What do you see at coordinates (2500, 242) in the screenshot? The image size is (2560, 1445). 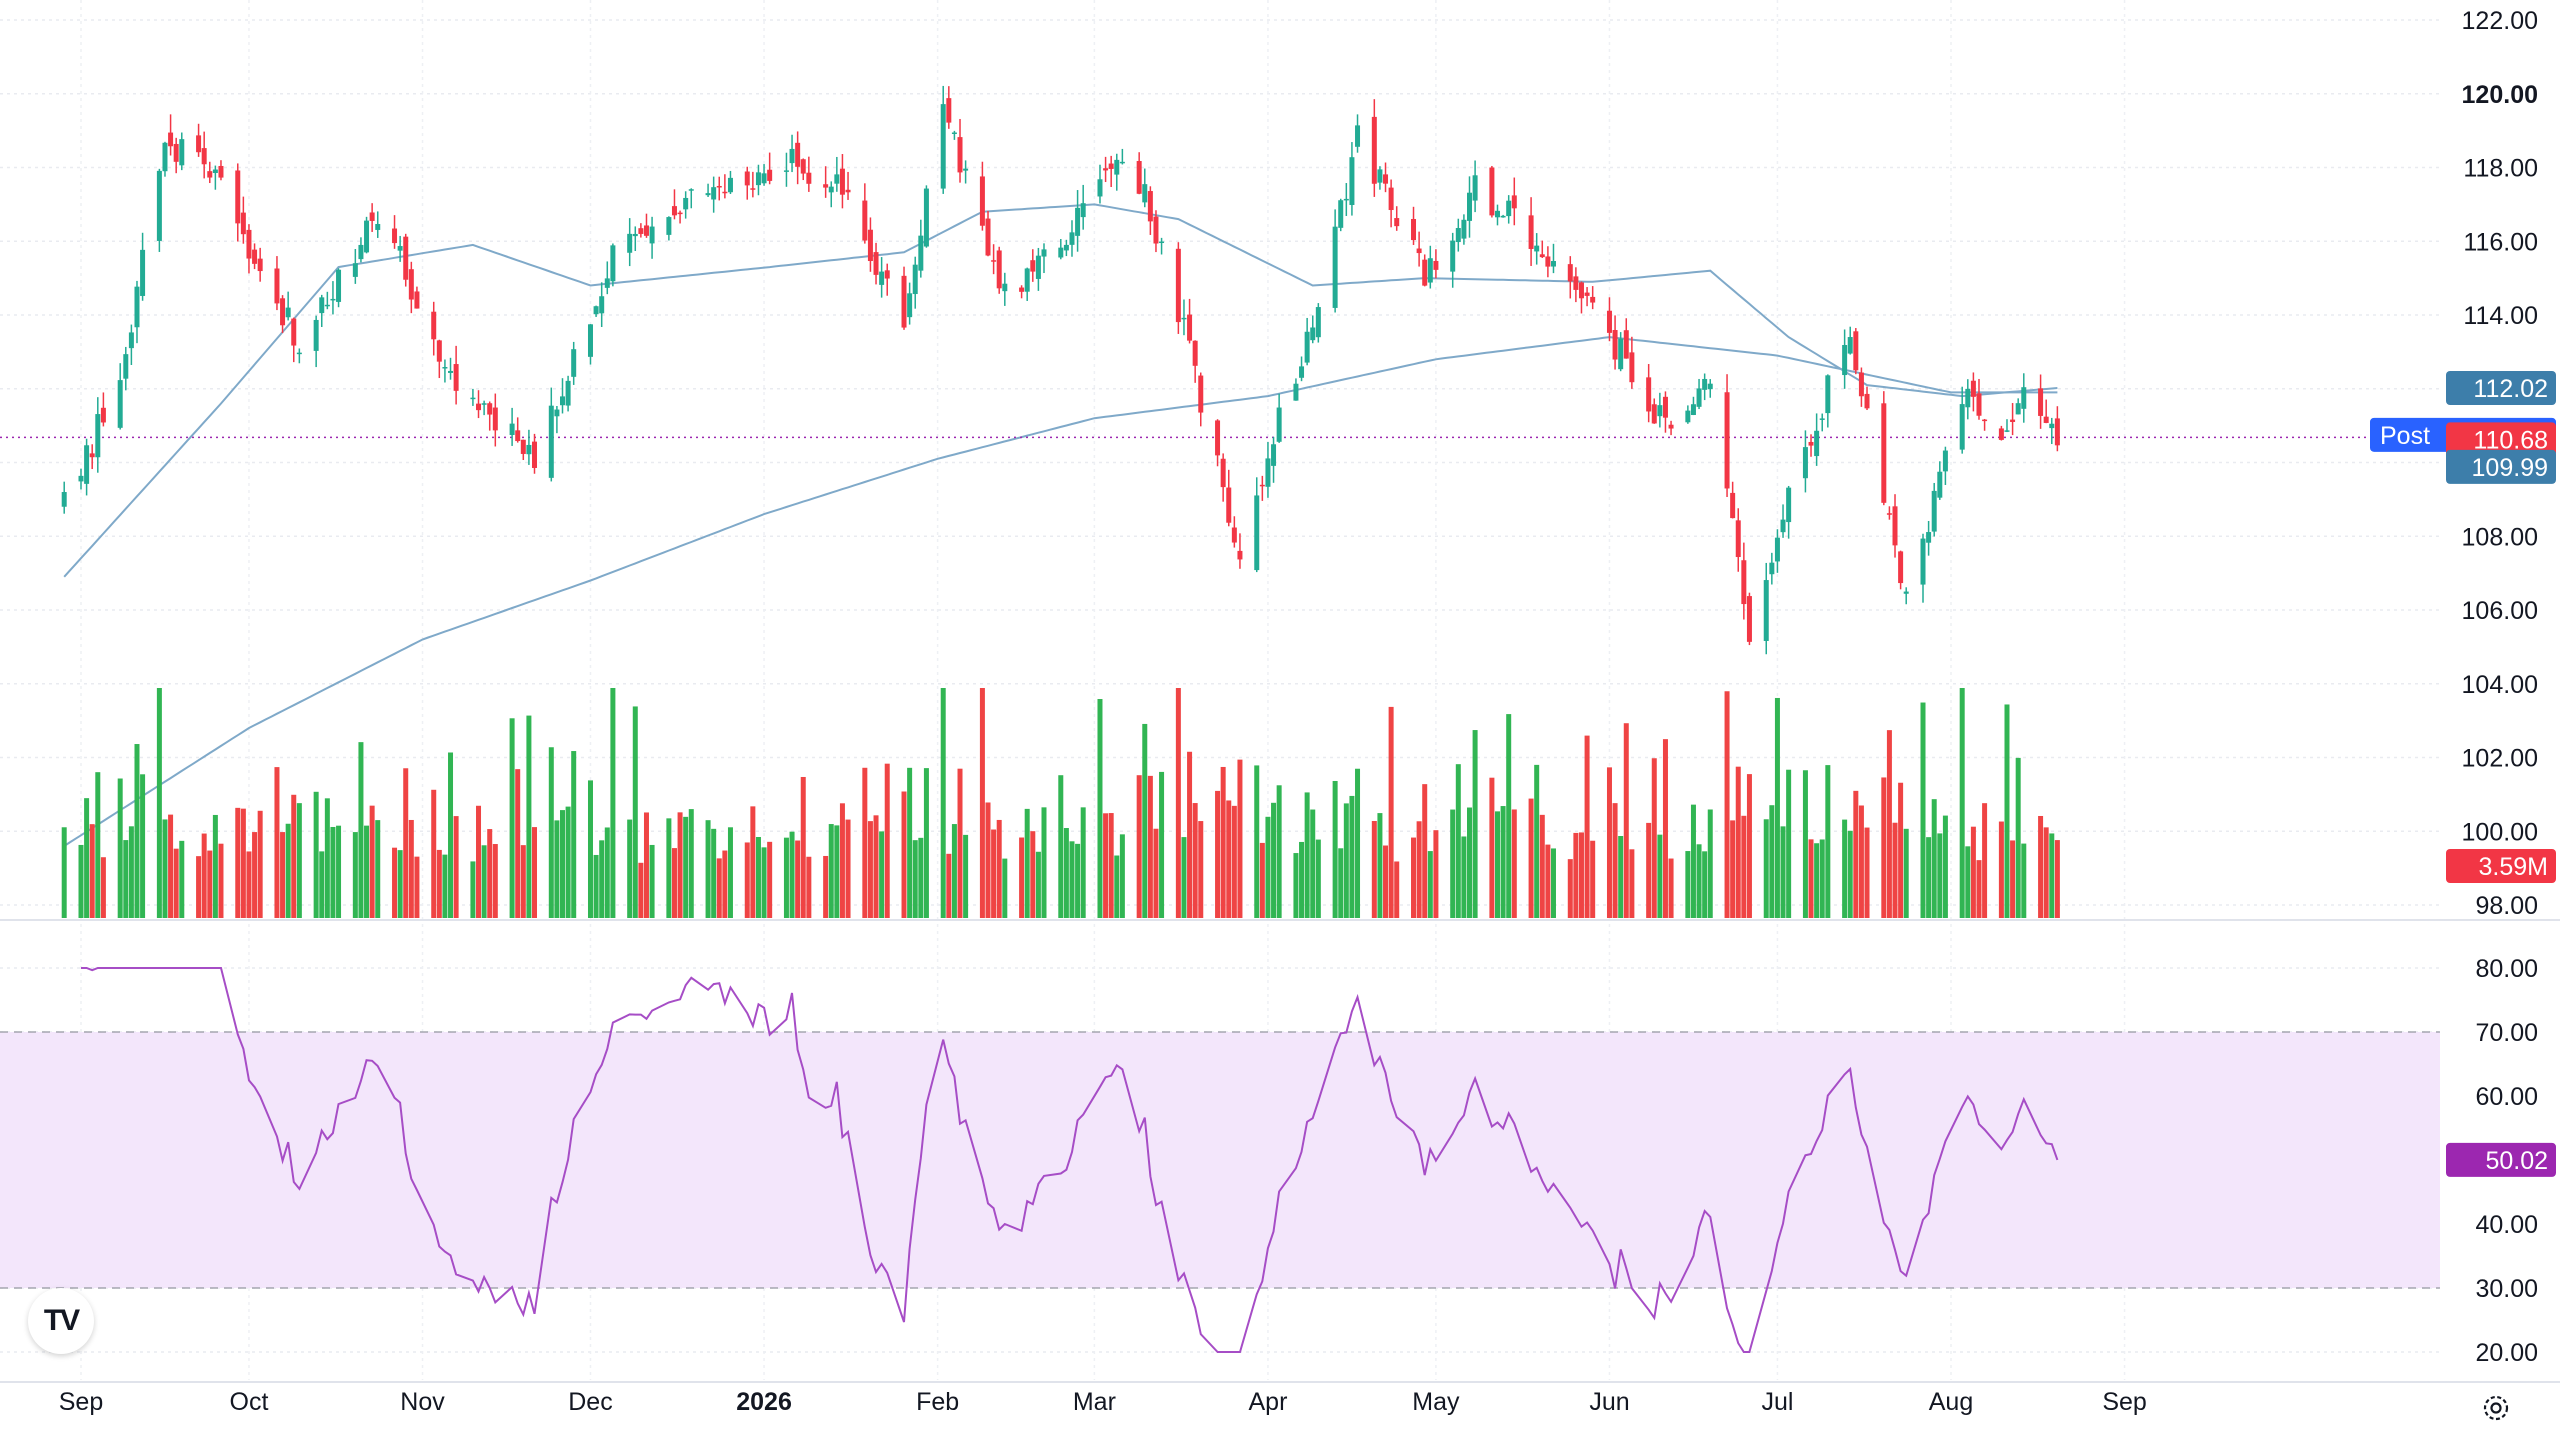 I see `price-axis-label: 116.00` at bounding box center [2500, 242].